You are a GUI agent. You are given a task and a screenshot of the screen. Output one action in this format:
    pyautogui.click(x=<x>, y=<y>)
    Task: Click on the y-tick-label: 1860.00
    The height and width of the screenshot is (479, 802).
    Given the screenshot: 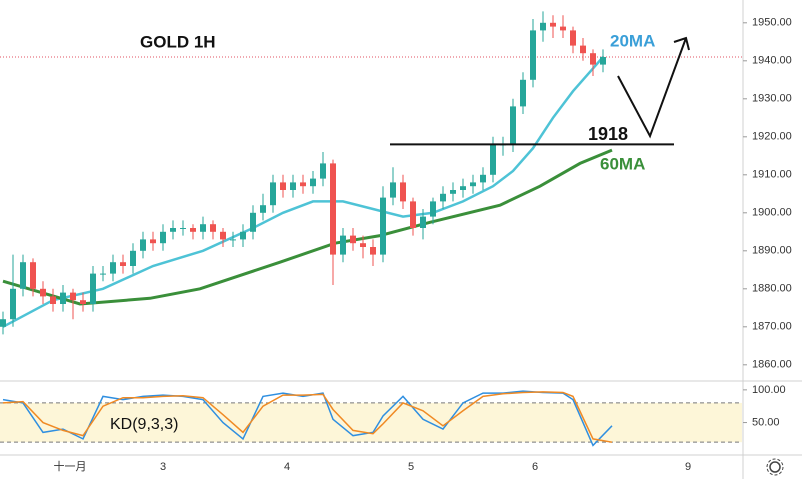 What is the action you would take?
    pyautogui.click(x=772, y=365)
    